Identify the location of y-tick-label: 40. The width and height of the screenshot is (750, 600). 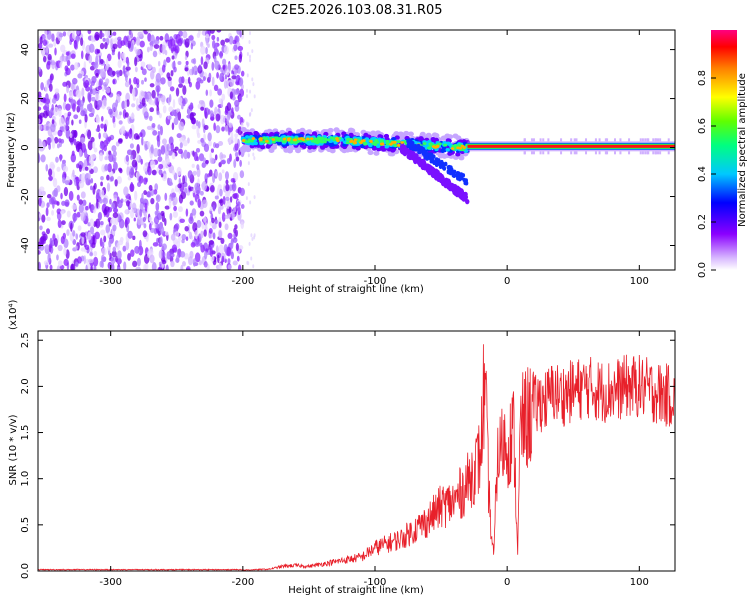
(25, 49).